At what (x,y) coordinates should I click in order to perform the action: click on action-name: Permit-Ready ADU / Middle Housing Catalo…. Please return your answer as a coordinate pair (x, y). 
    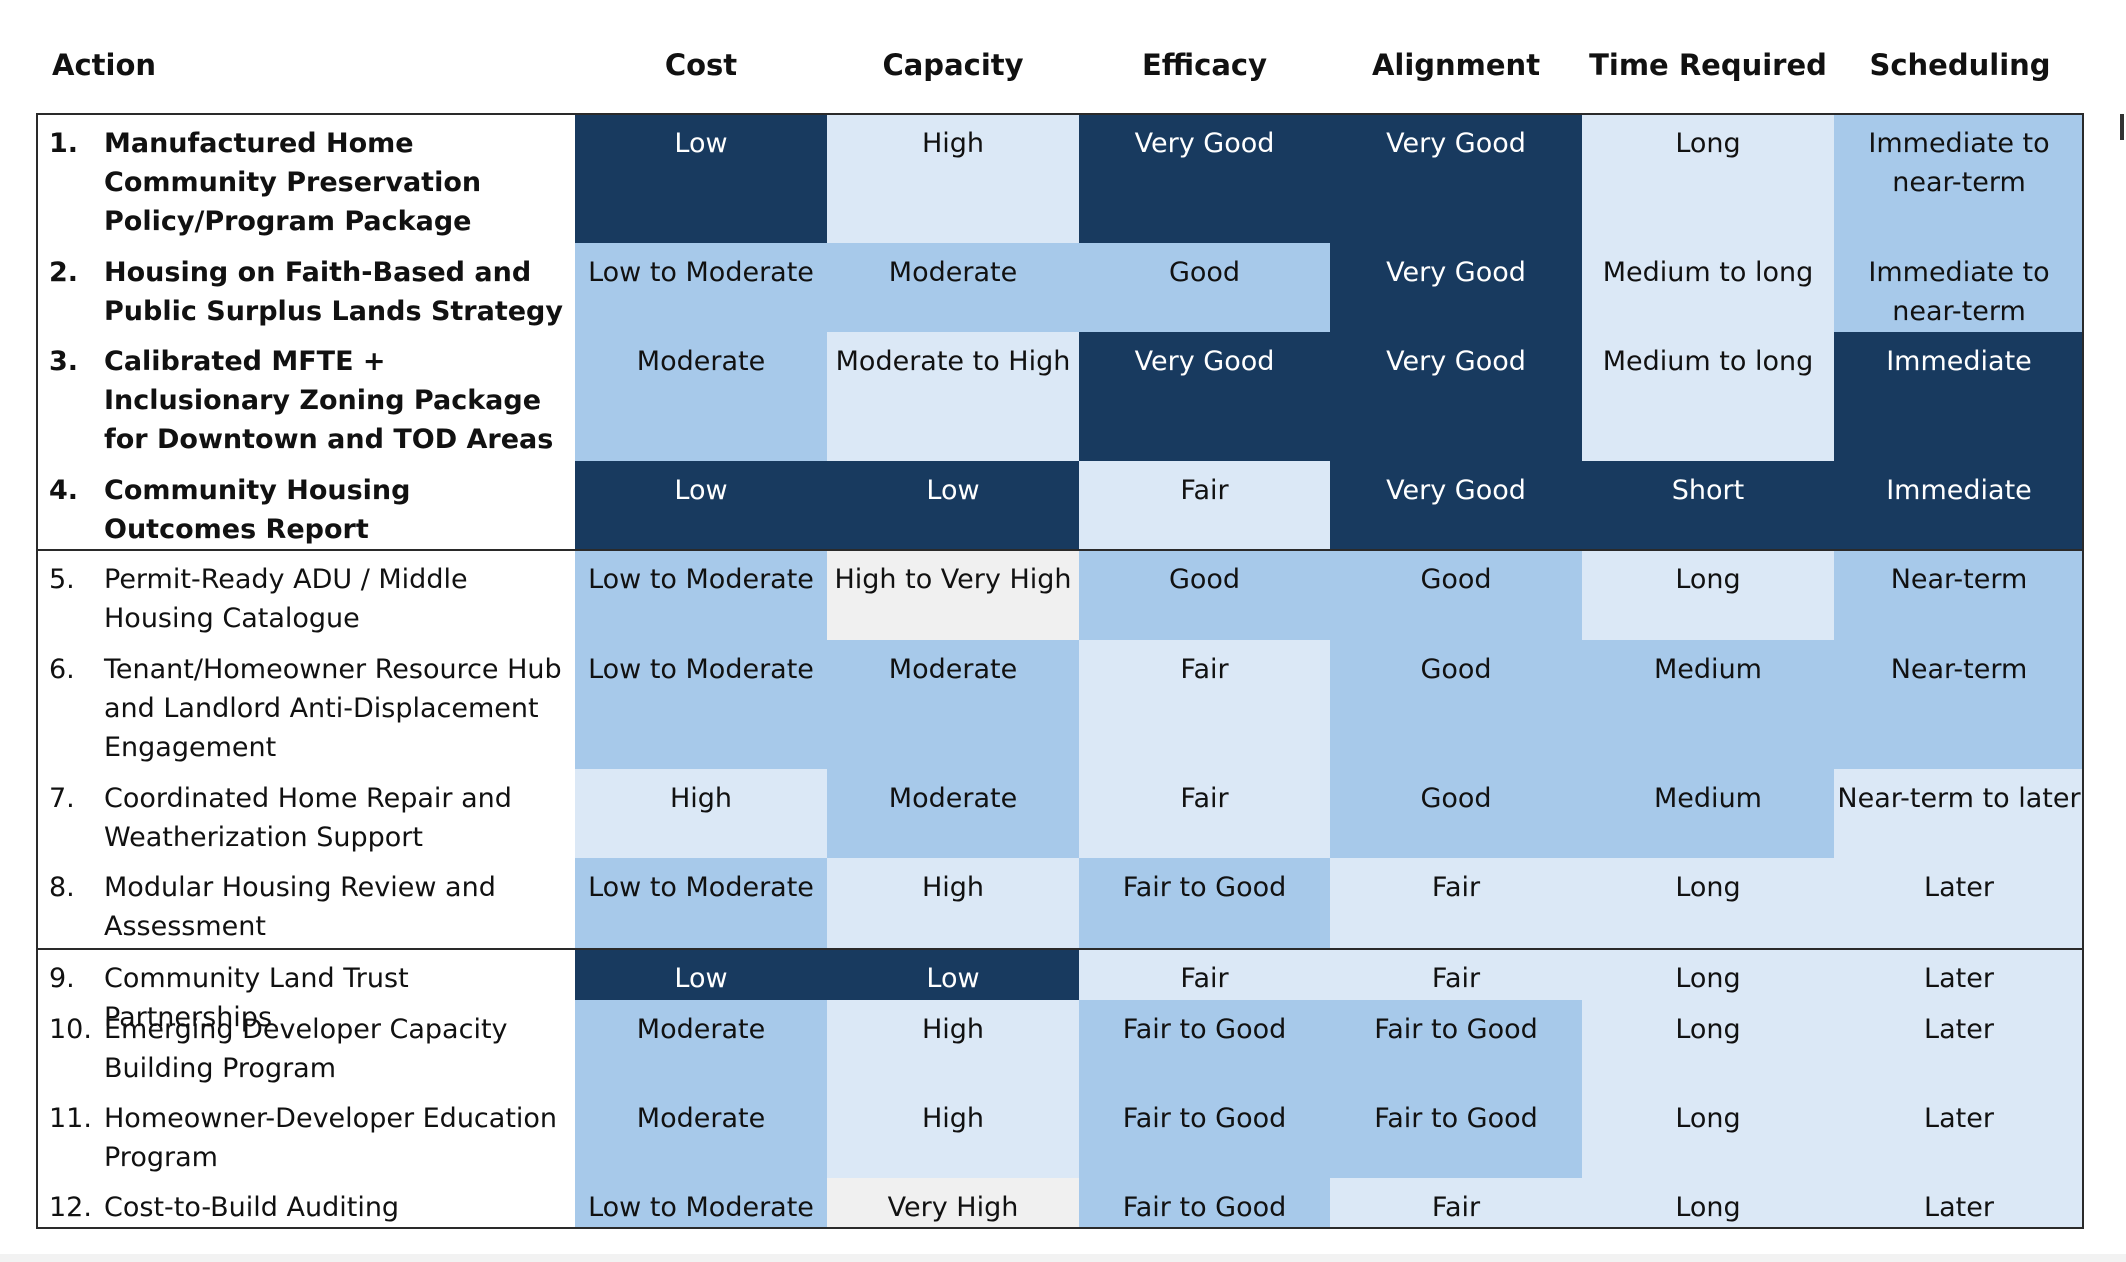
    Looking at the image, I should click on (286, 599).